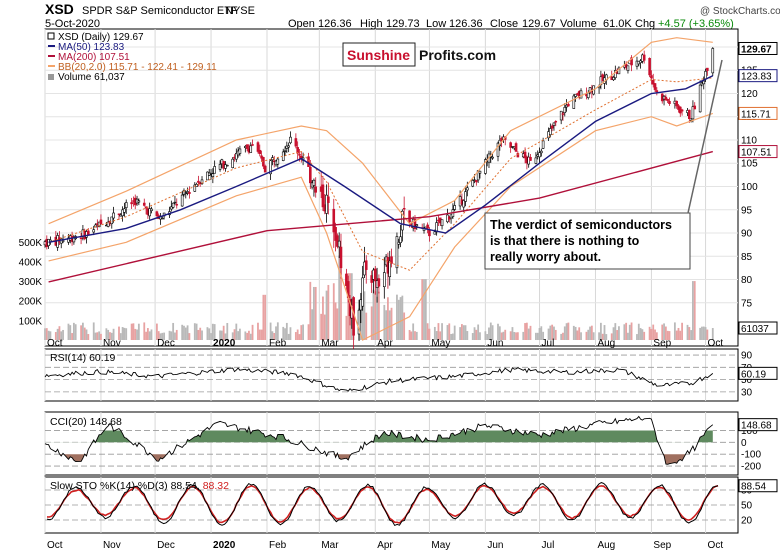 Image resolution: width=780 pixels, height=552 pixels. What do you see at coordinates (747, 506) in the screenshot?
I see `sto-tick-label: 50` at bounding box center [747, 506].